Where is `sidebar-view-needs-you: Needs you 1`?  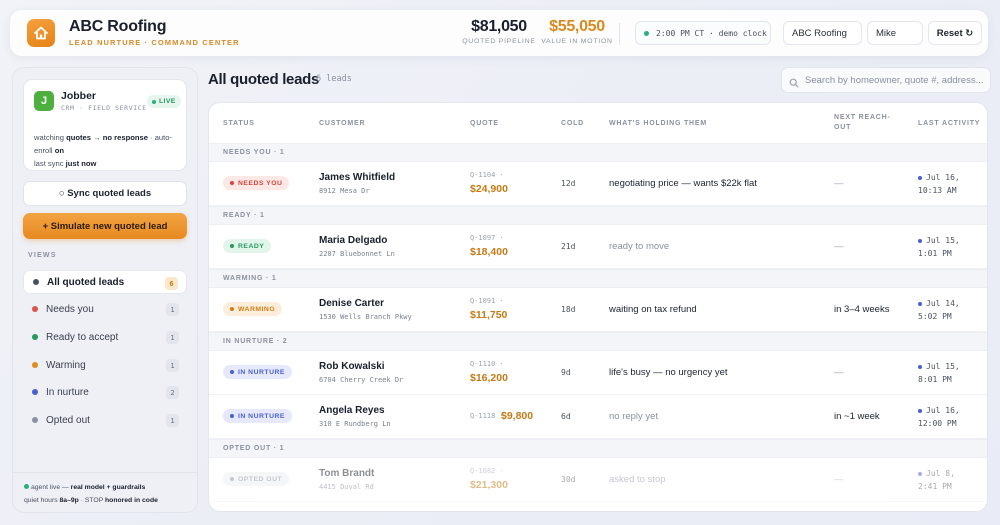 sidebar-view-needs-you: Needs you 1 is located at coordinates (105, 309).